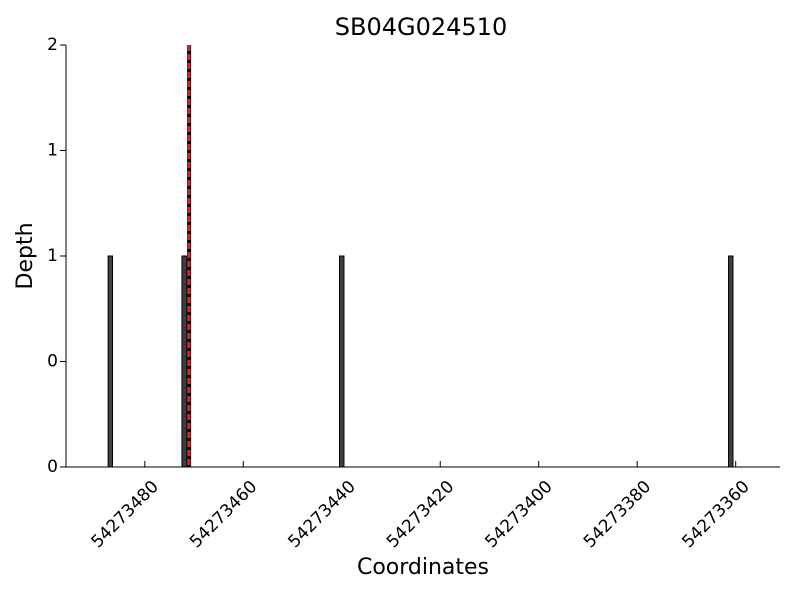 This screenshot has width=800, height=600. What do you see at coordinates (518, 514) in the screenshot?
I see `x-tick-label: 54273400` at bounding box center [518, 514].